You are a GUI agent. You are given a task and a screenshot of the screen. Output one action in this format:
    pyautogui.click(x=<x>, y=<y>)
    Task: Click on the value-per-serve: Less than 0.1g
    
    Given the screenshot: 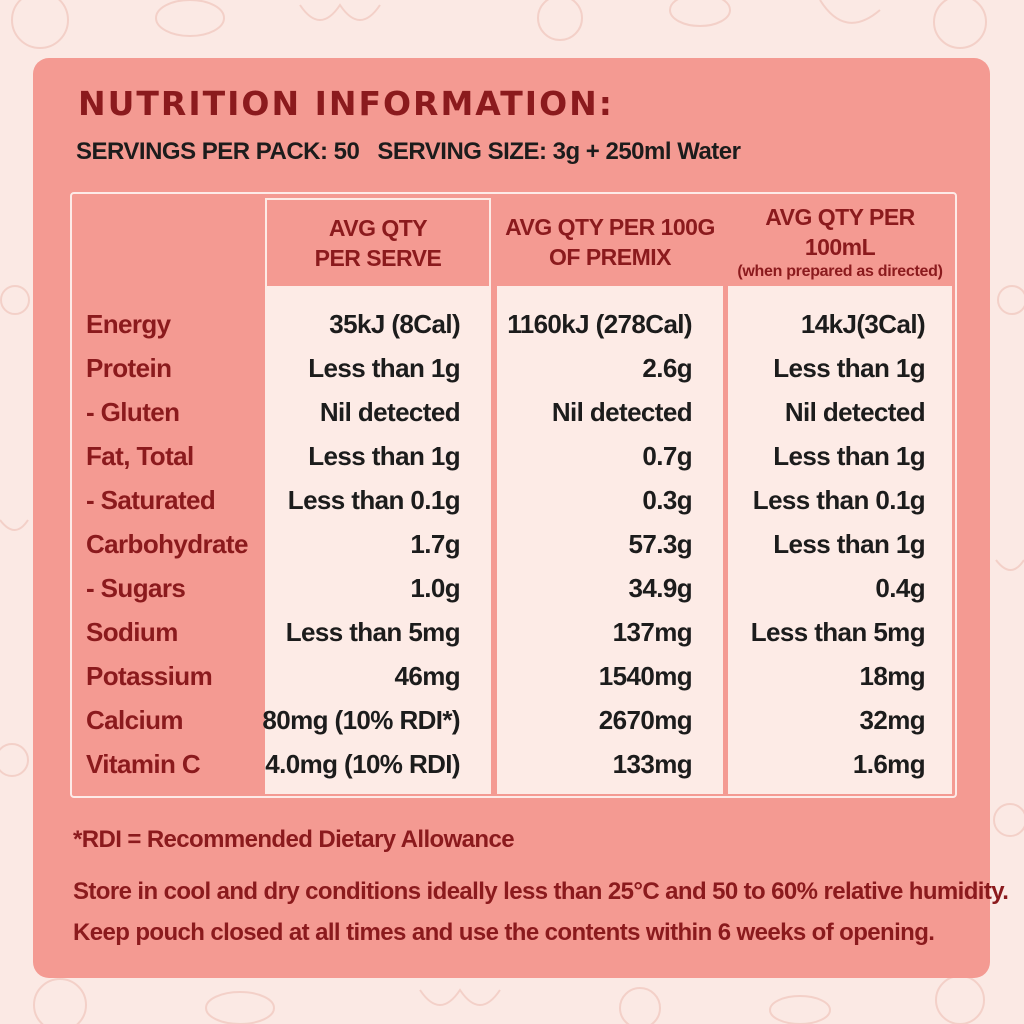 What is the action you would take?
    pyautogui.click(x=374, y=500)
    